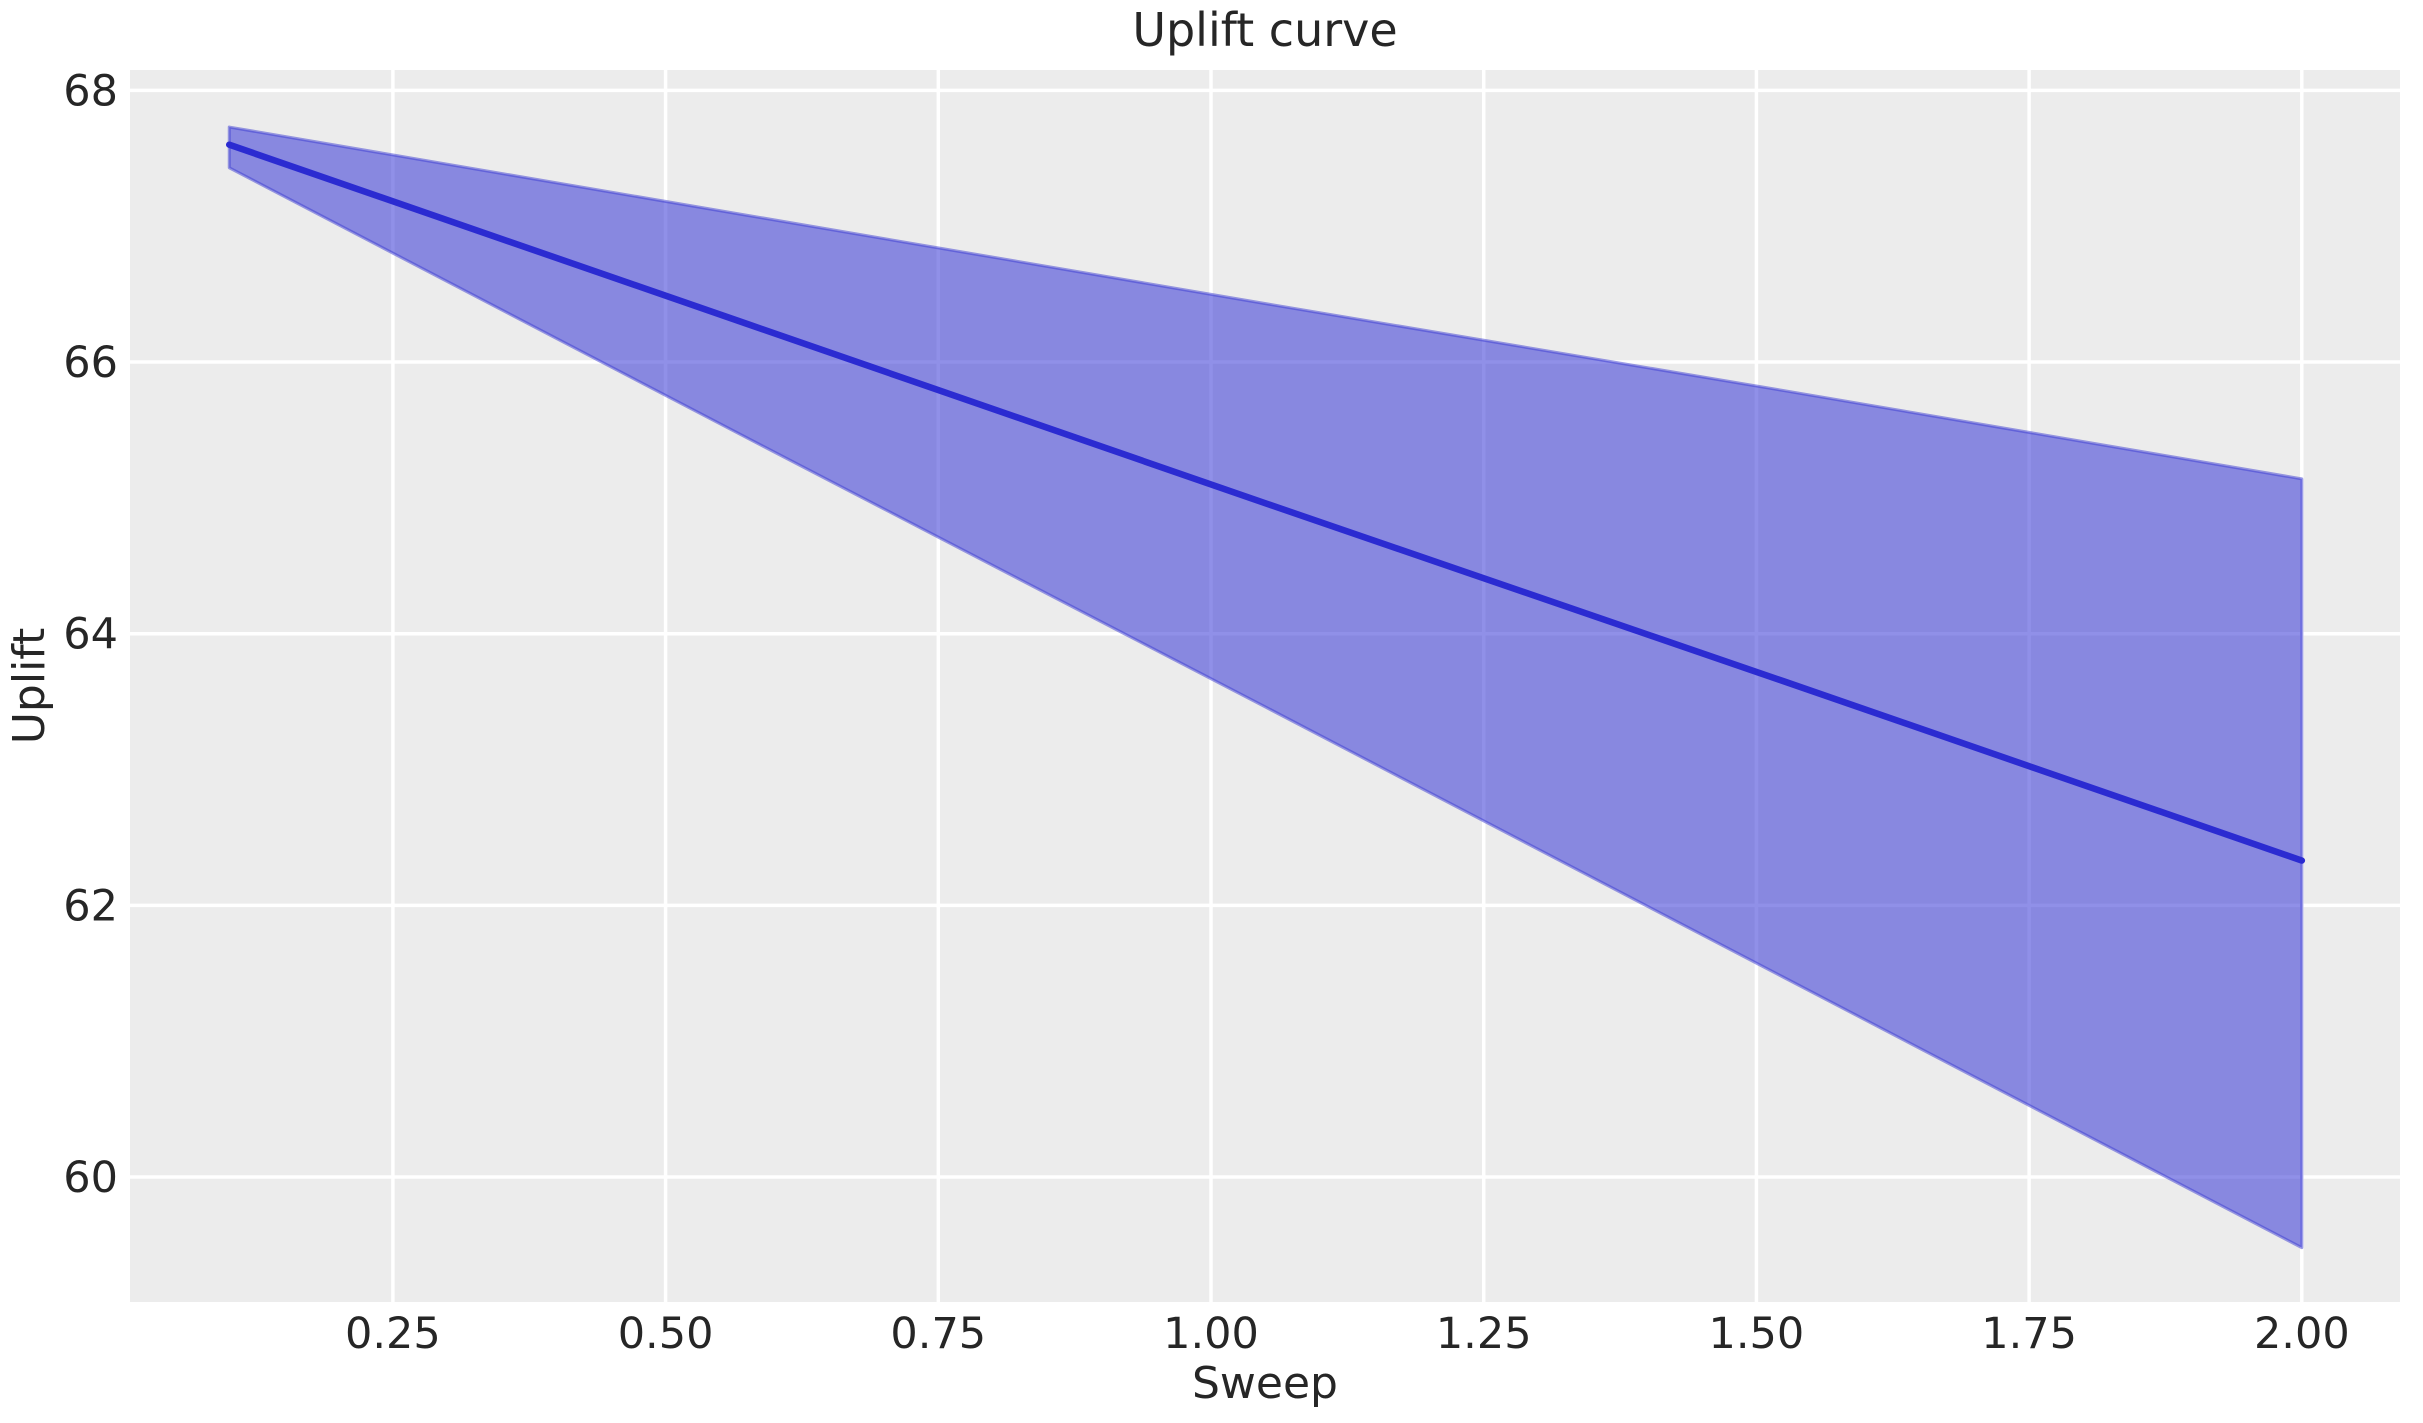 The image size is (2423, 1423). I want to click on y-tick-label: 60, so click(90, 1178).